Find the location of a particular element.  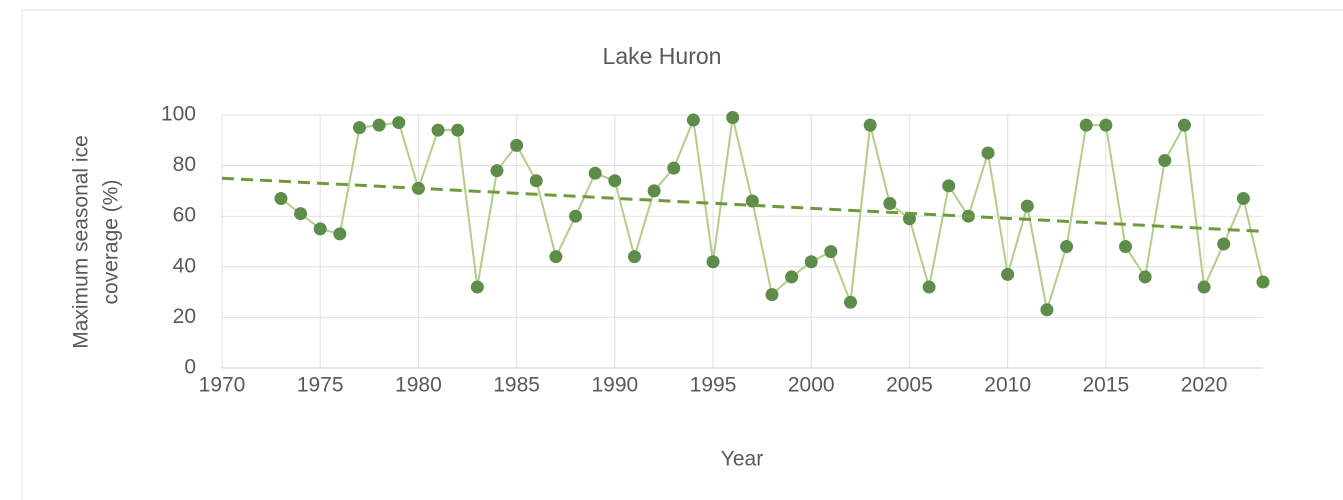

y-tick-label: 40 is located at coordinates (184, 265).